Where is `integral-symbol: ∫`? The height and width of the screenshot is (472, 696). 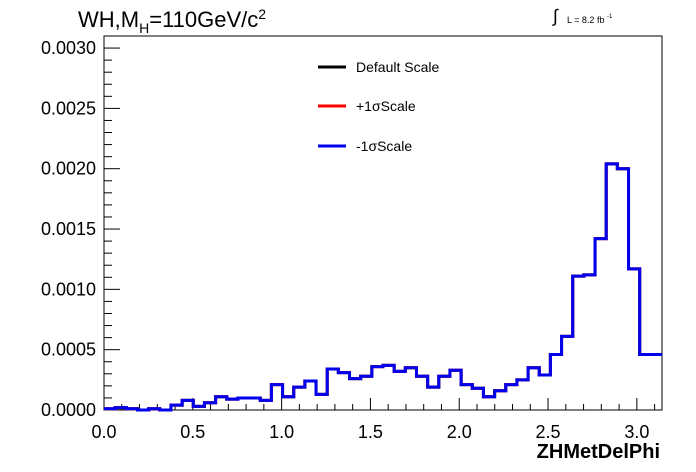 integral-symbol: ∫ is located at coordinates (555, 16).